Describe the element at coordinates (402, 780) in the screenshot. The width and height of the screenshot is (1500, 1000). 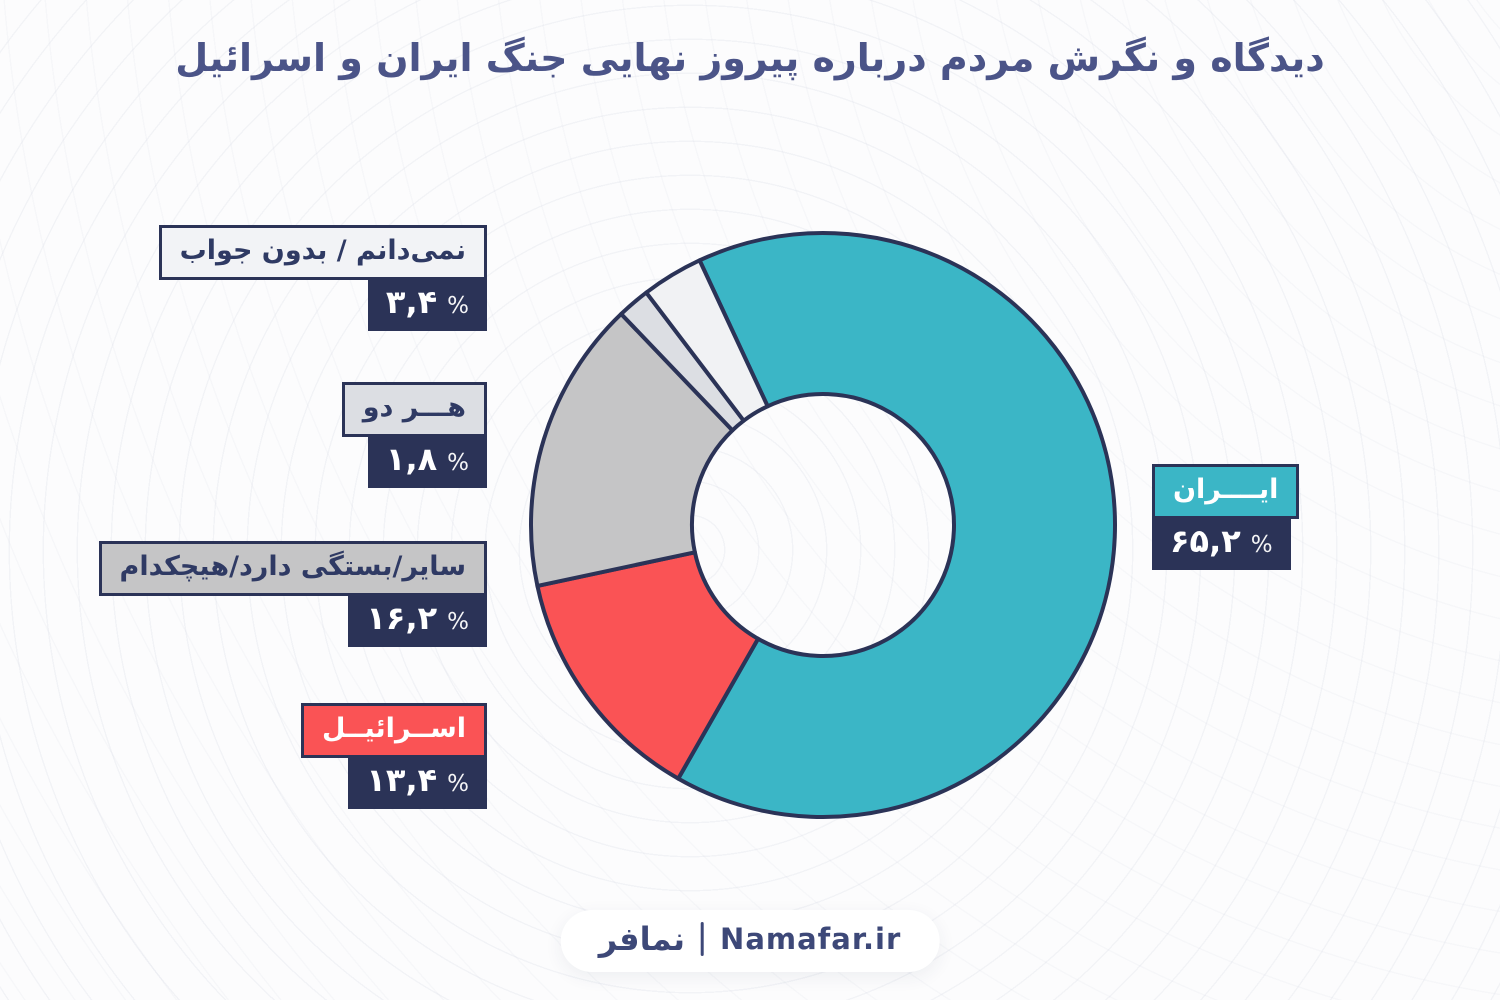
I see `value-israel: ۱۳,۴` at that location.